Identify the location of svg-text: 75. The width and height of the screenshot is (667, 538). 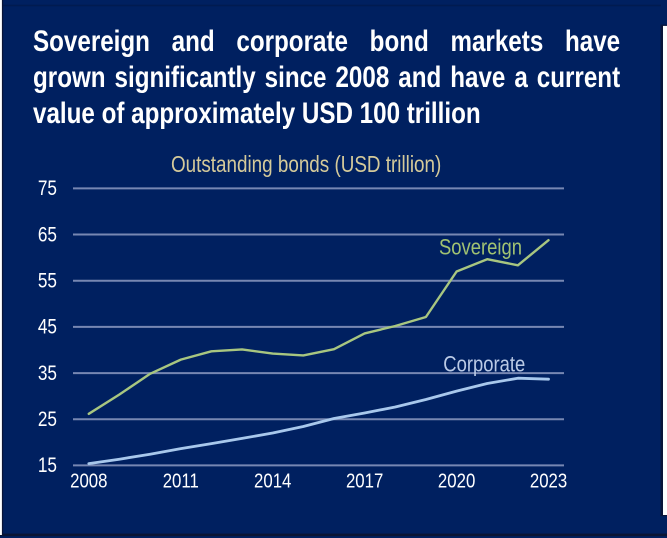
(47, 189).